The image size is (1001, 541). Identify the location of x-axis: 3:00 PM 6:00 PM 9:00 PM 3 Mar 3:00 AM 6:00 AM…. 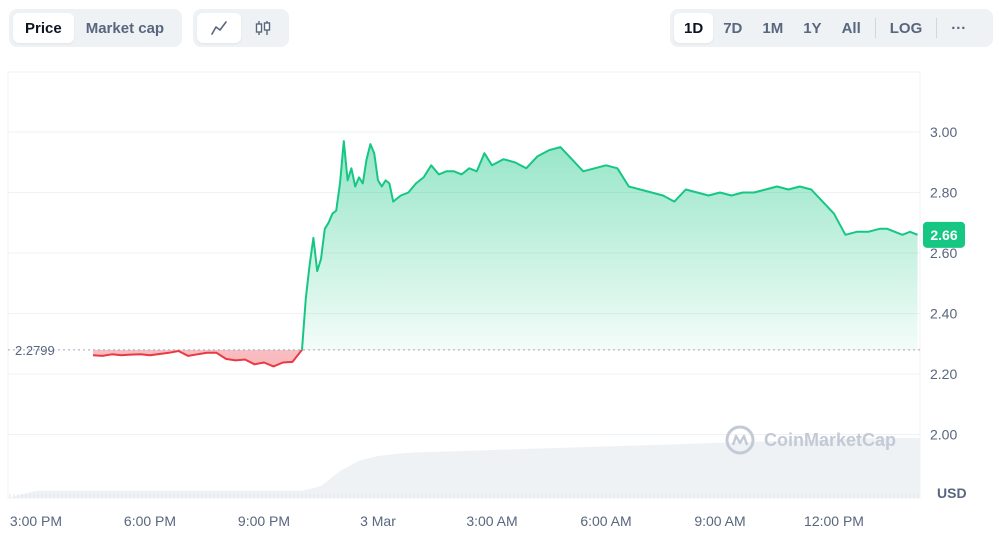
(437, 521).